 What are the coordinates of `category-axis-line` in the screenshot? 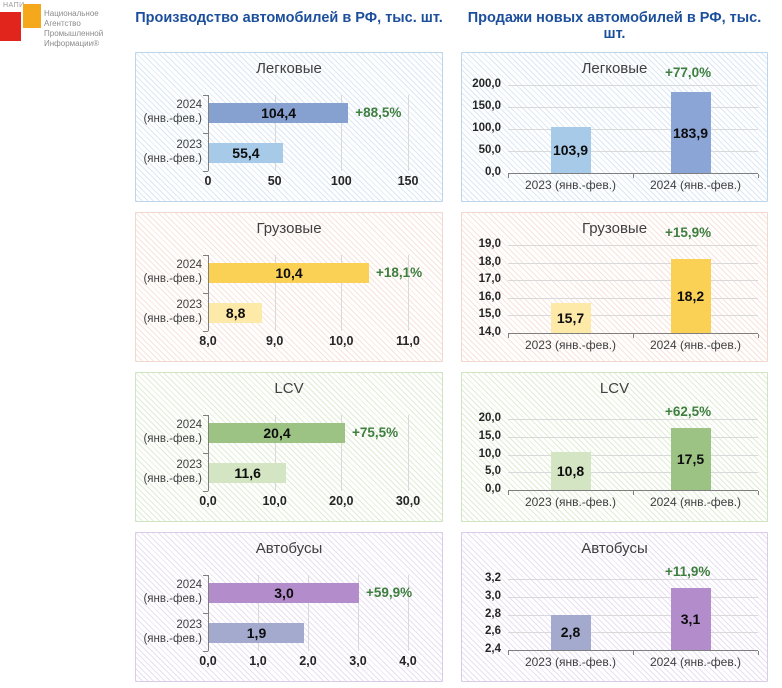 It's located at (208, 453).